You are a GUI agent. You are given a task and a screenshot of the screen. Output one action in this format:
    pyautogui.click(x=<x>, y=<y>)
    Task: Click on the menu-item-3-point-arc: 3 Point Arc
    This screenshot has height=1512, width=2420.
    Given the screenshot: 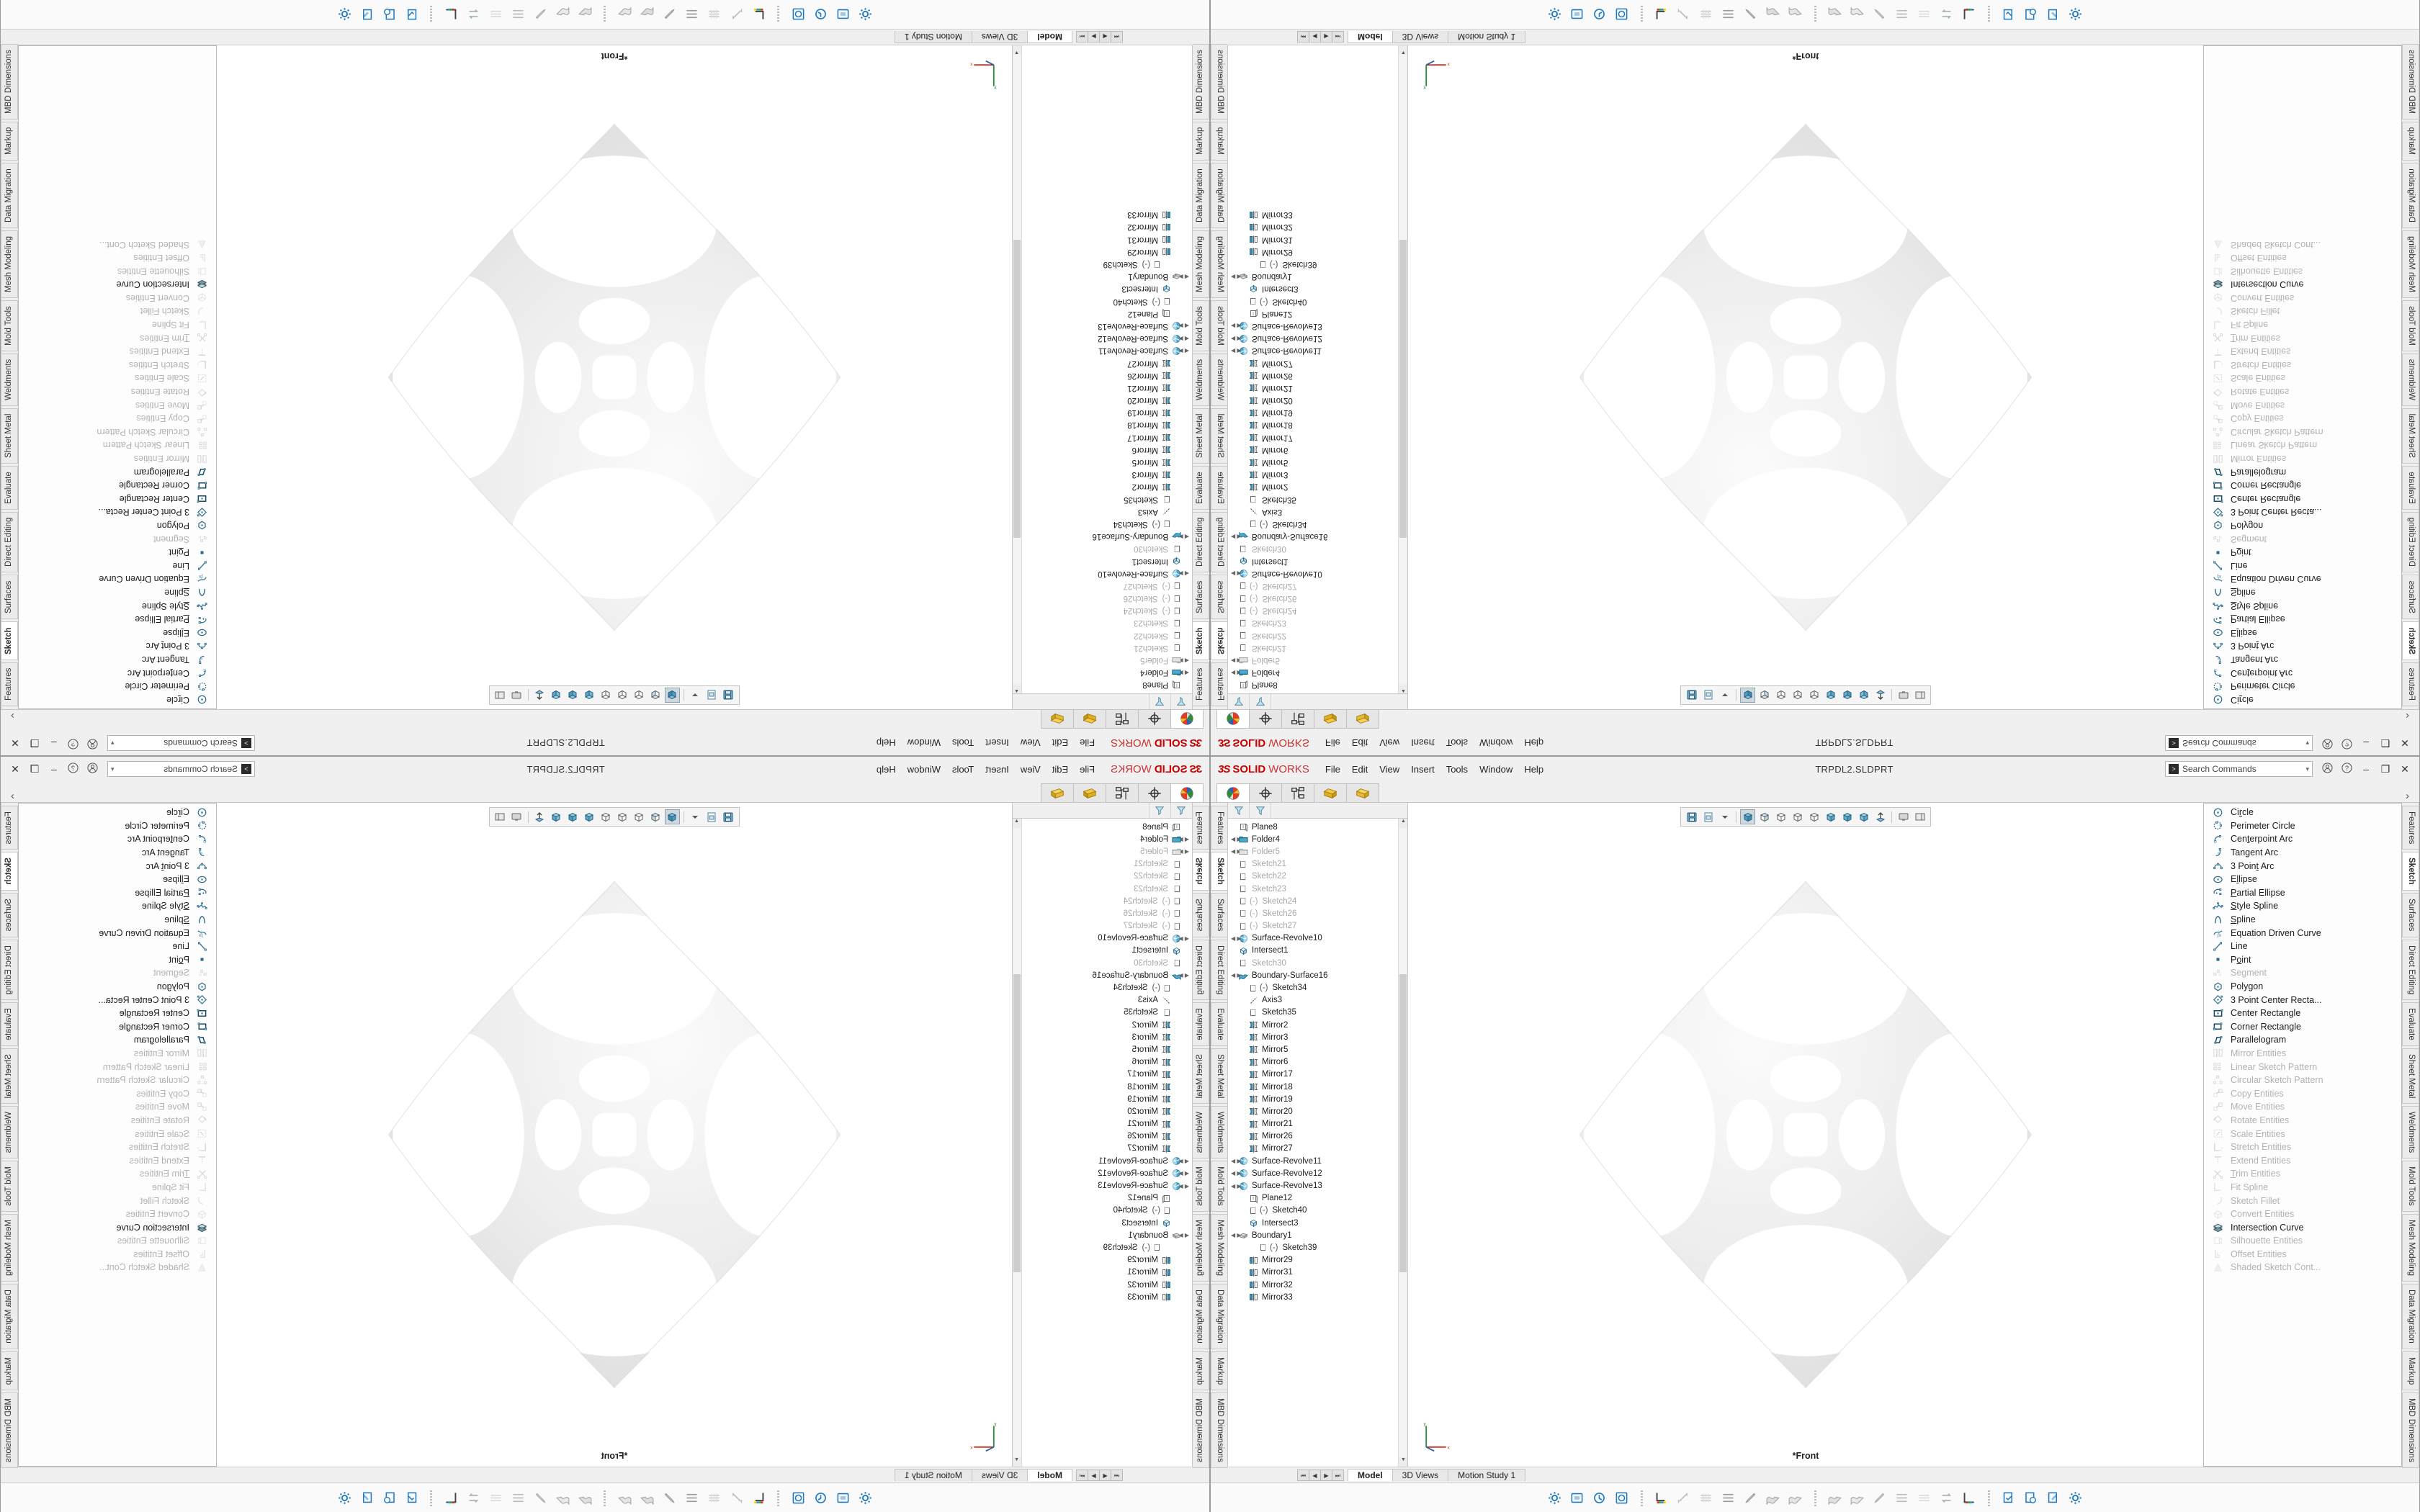 What is the action you would take?
    pyautogui.click(x=2302, y=866)
    